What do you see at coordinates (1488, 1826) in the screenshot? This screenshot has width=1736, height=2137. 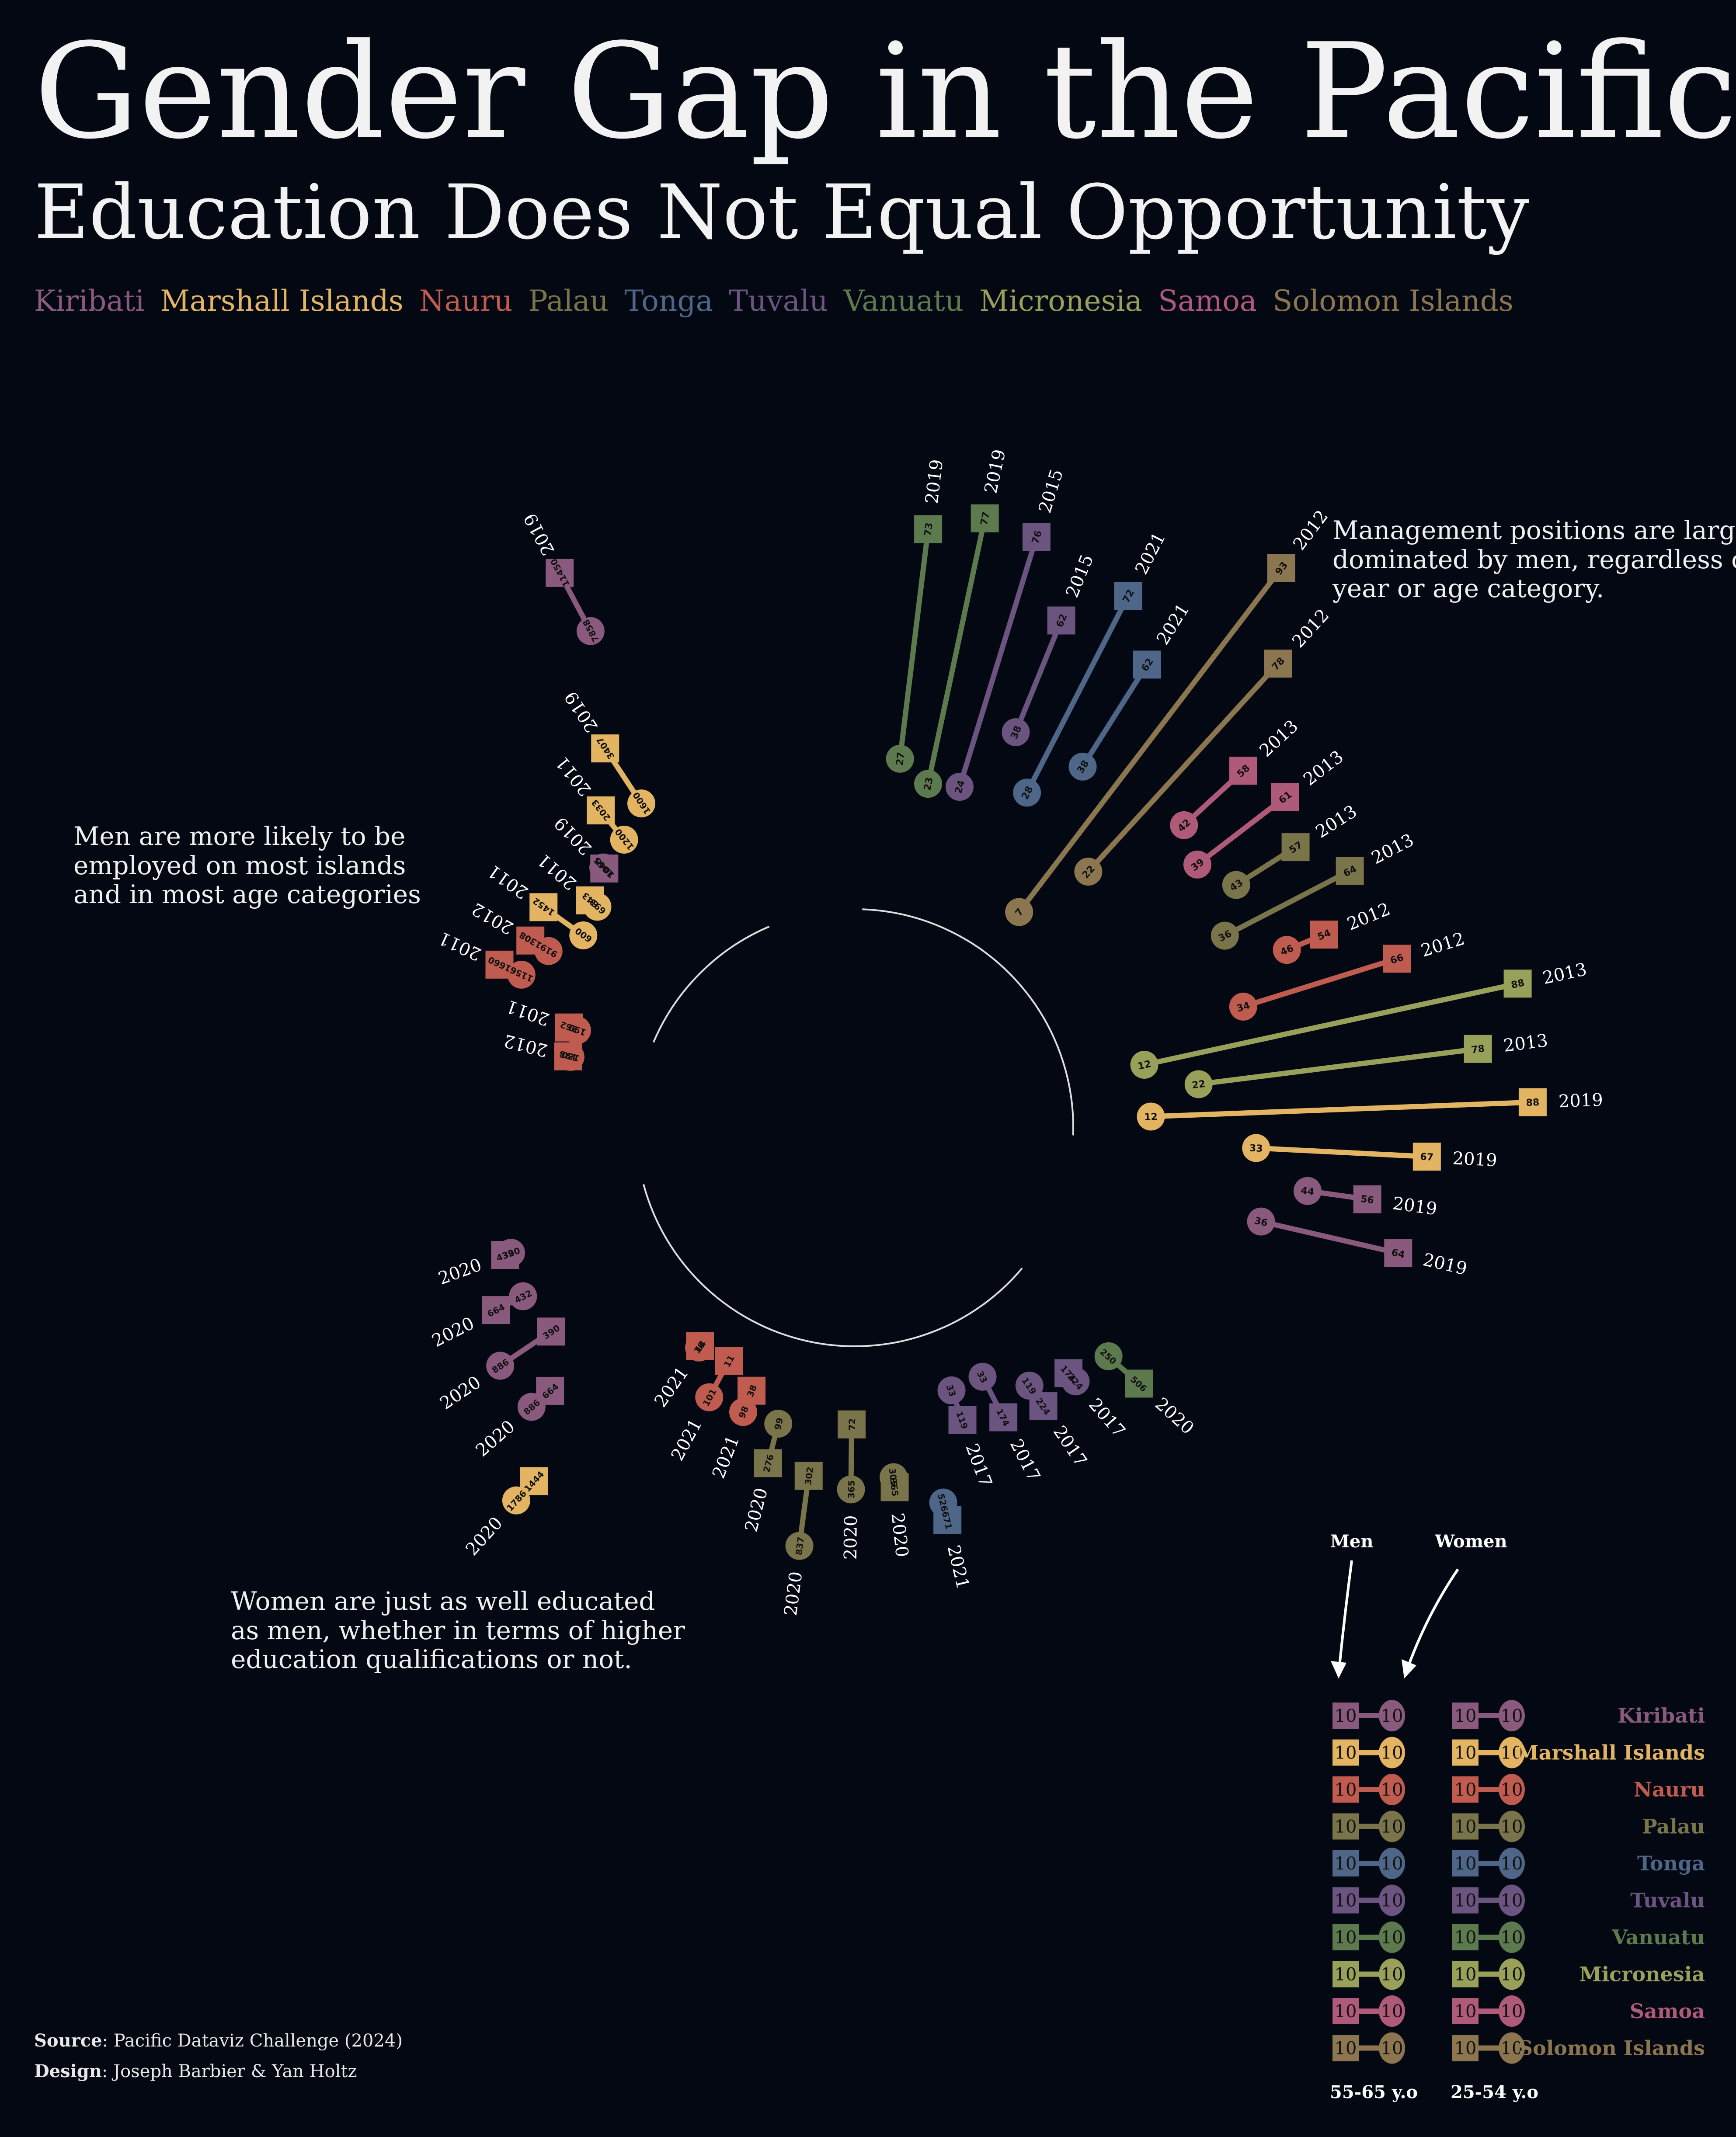 I see `key-row-palau-2: 10 10` at bounding box center [1488, 1826].